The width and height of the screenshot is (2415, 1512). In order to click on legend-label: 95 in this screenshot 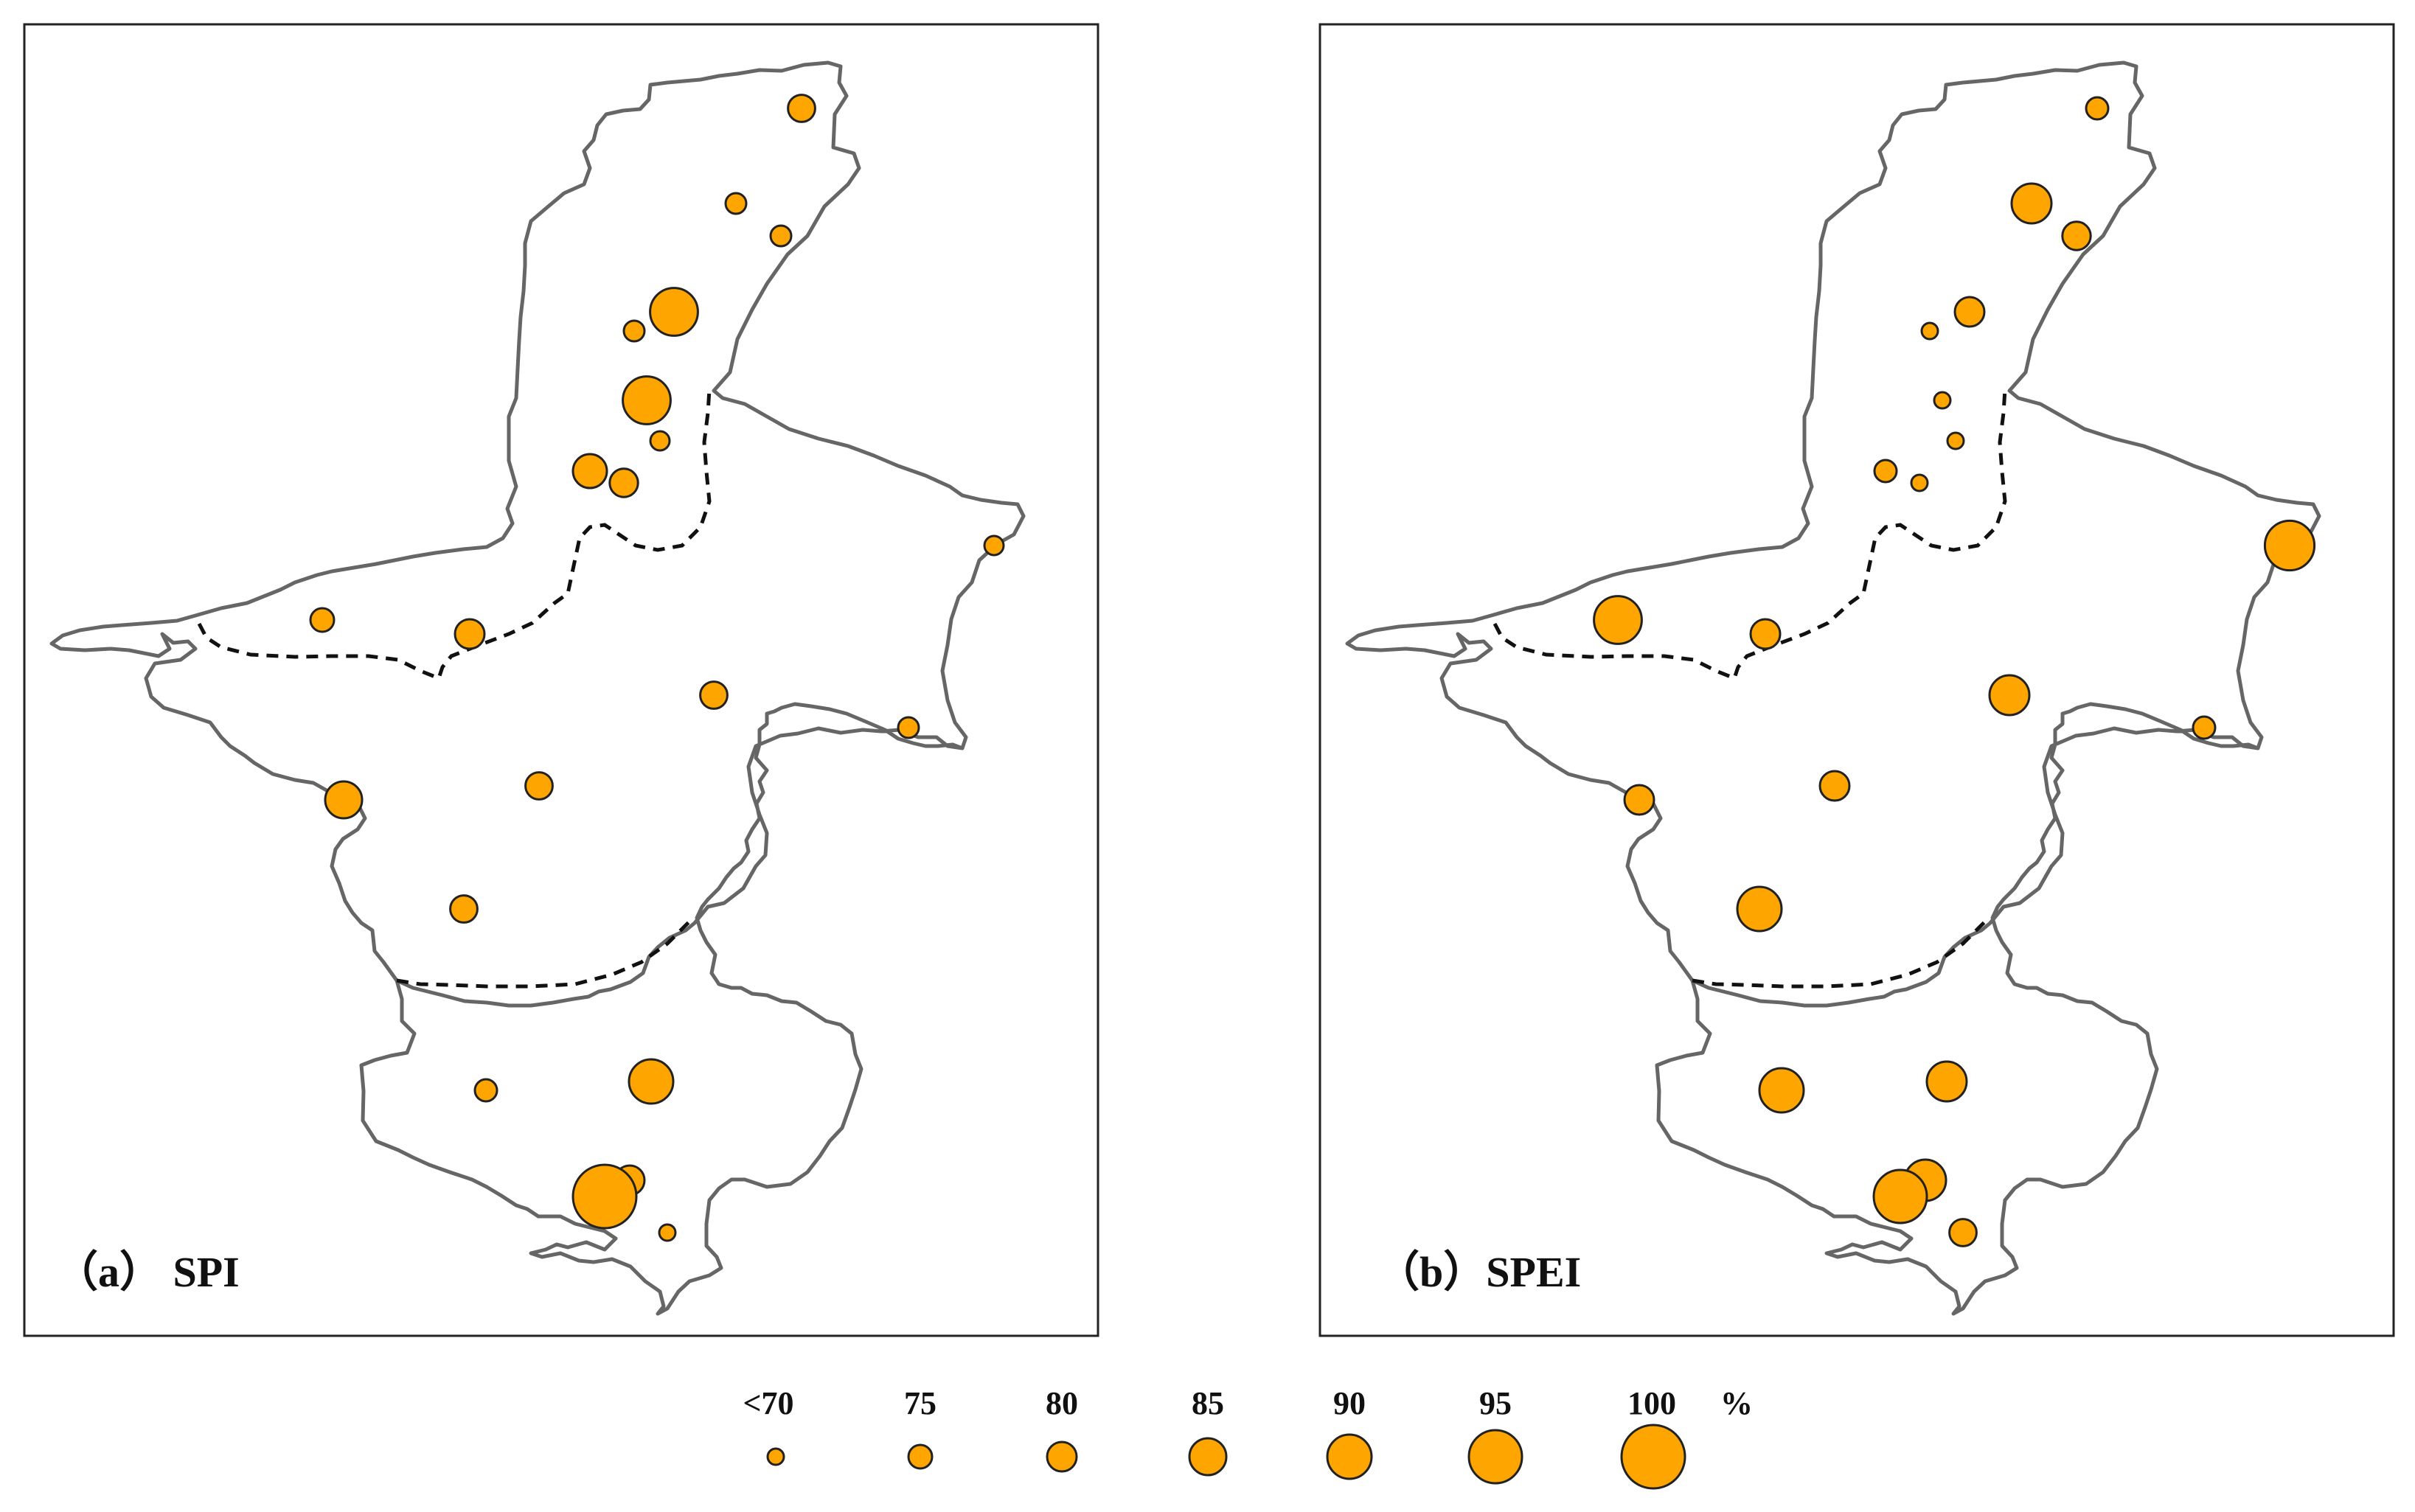, I will do `click(1495, 1403)`.